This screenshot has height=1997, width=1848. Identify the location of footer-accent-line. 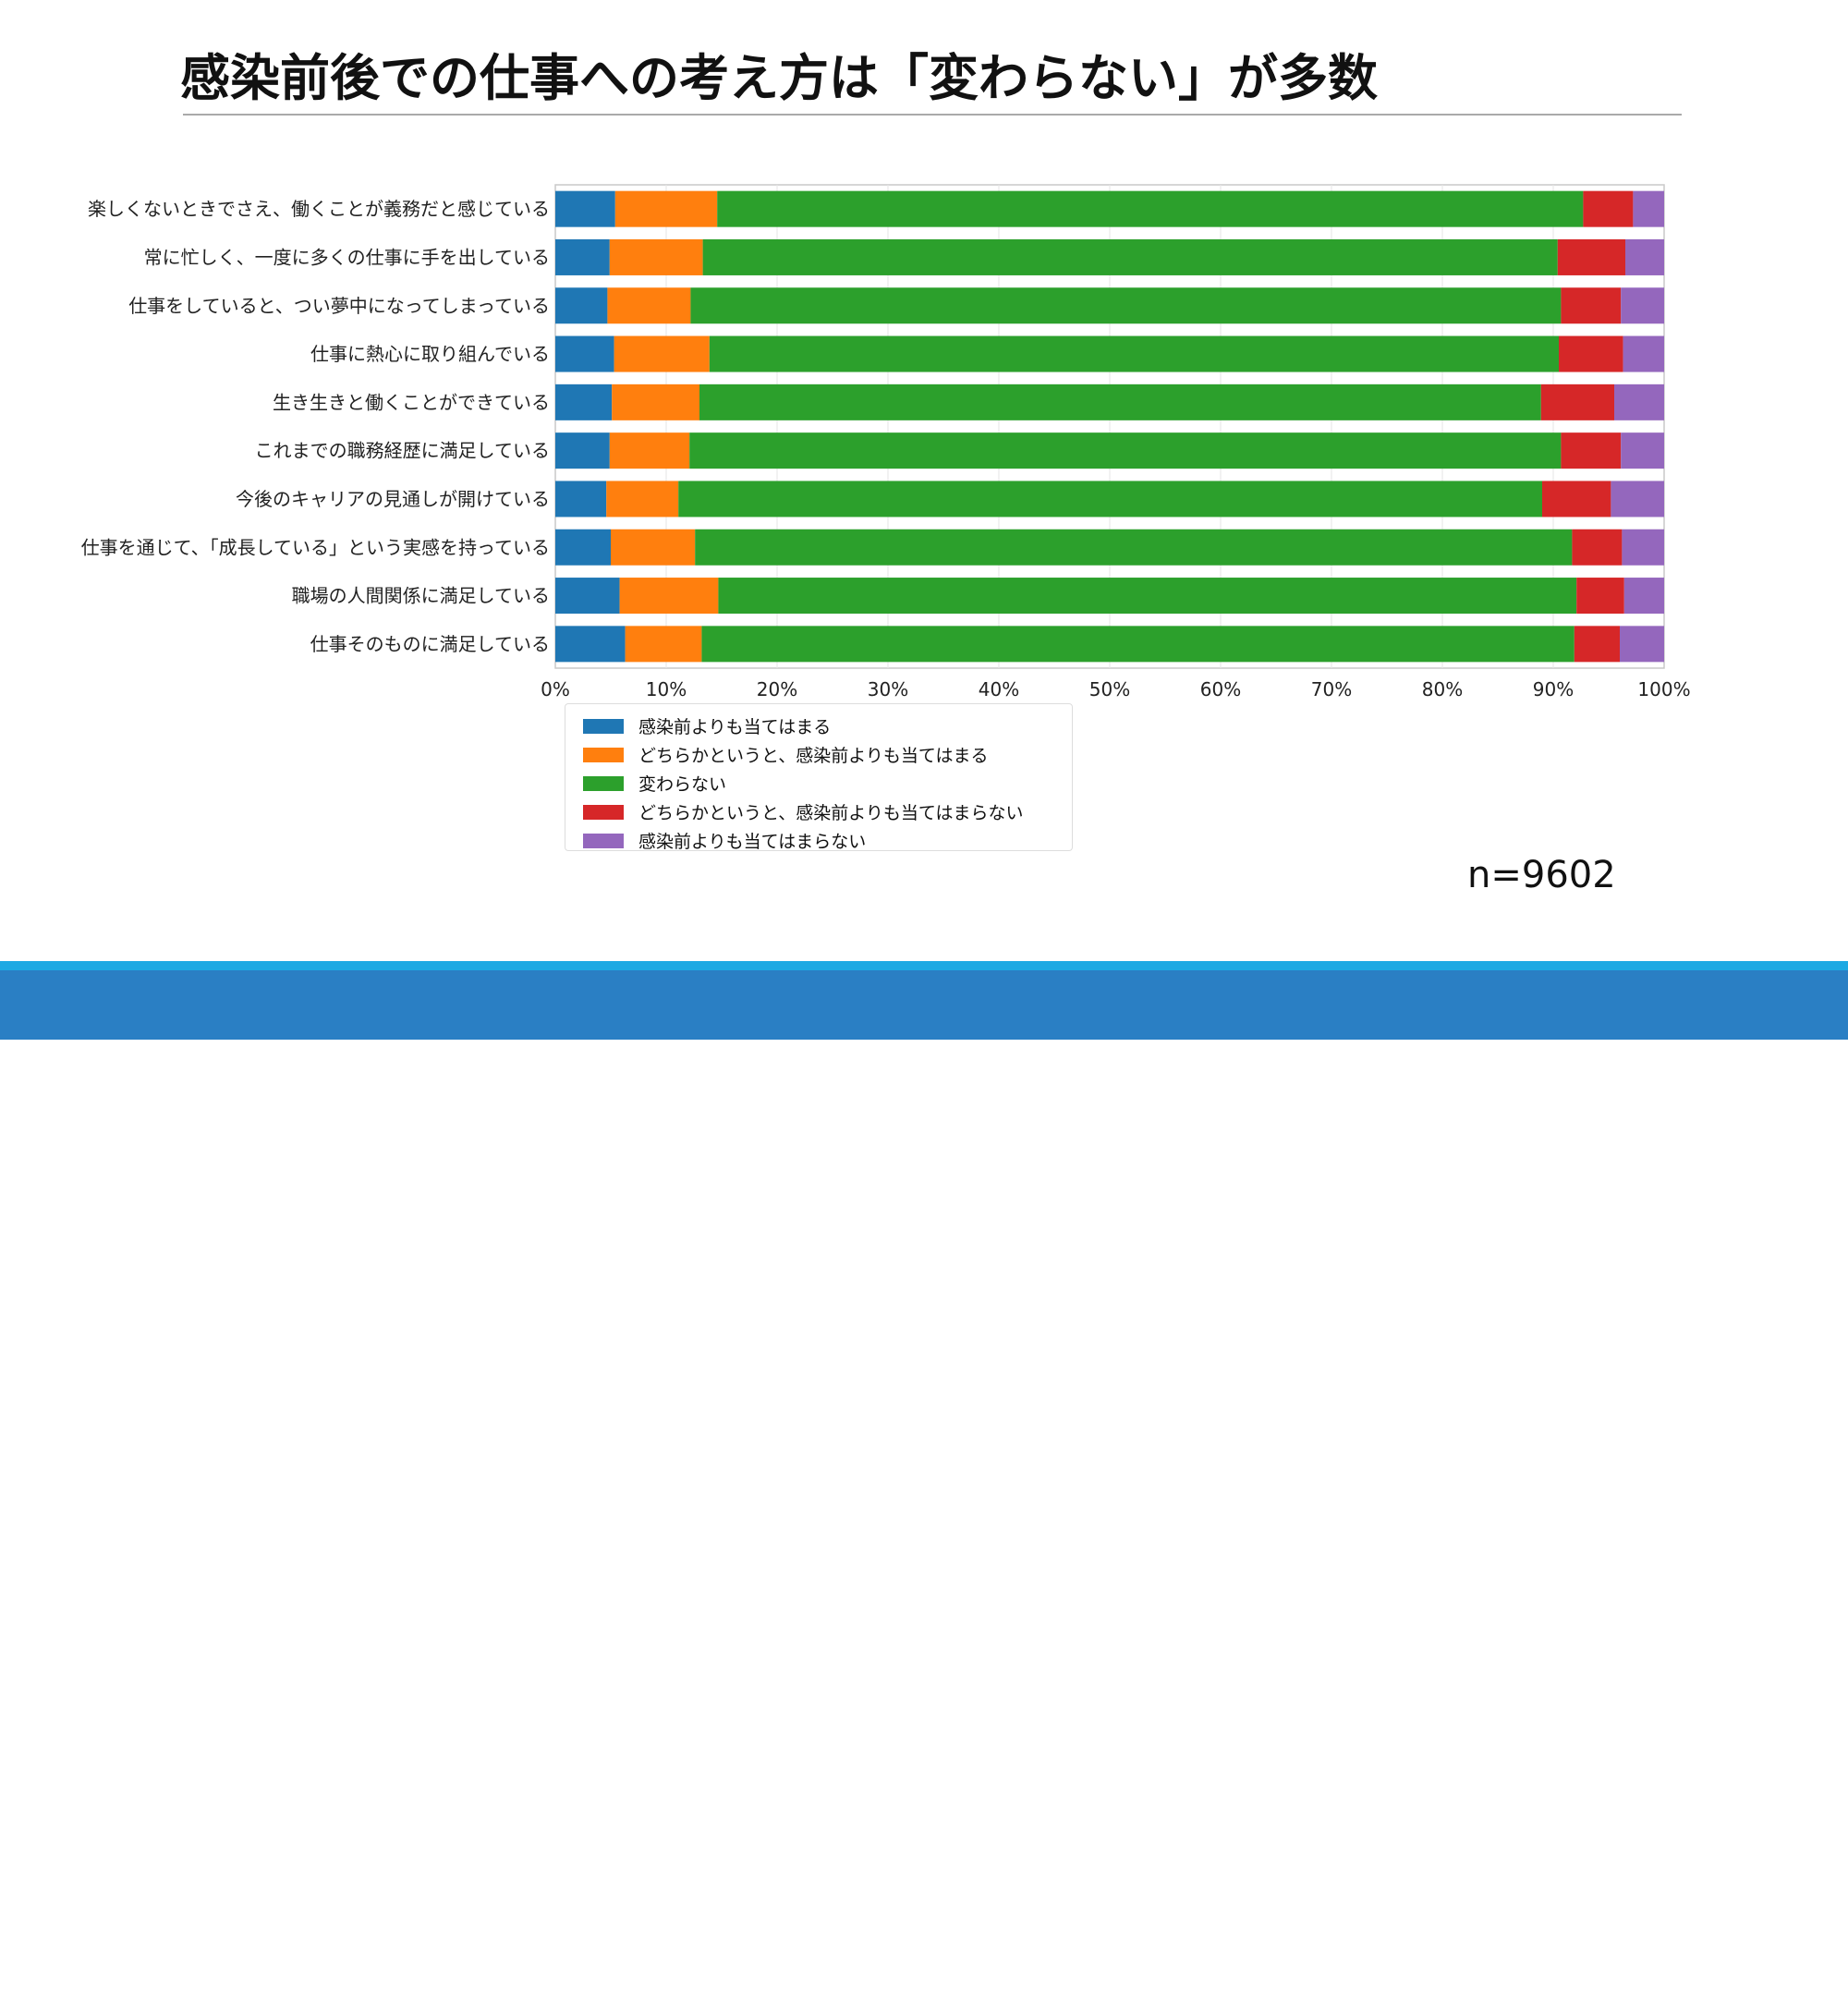
(924, 965).